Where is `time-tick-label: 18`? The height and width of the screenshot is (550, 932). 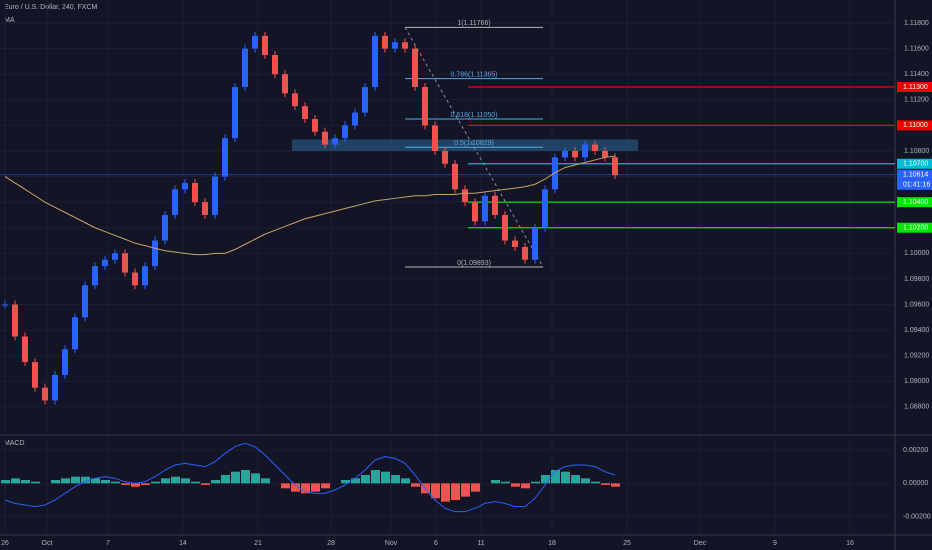 time-tick-label: 18 is located at coordinates (552, 543).